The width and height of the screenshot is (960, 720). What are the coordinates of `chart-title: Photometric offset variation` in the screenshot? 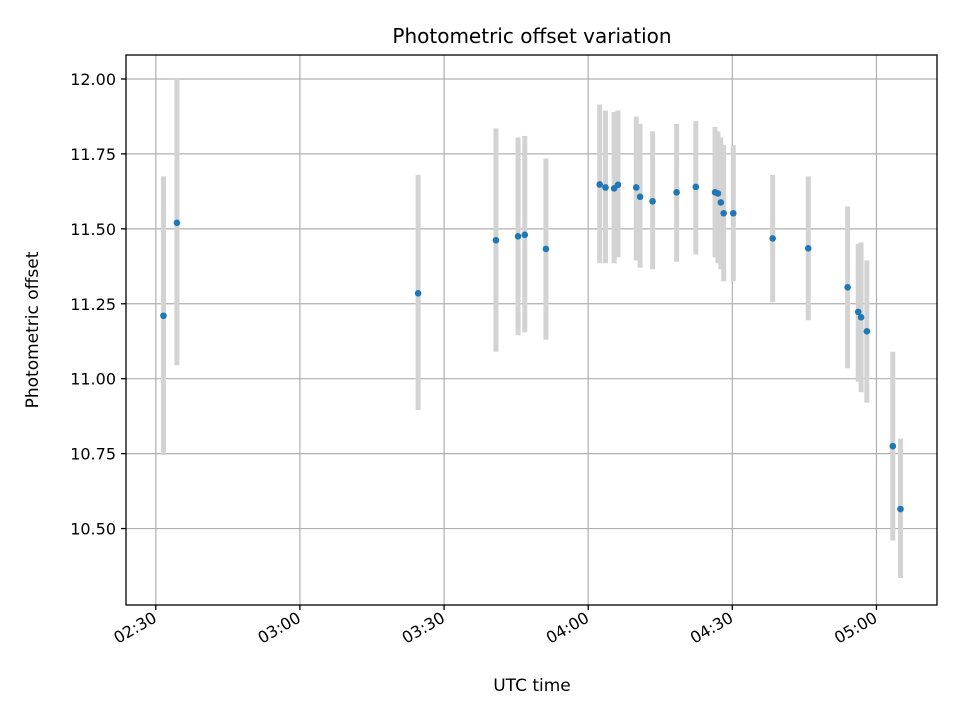 It's located at (531, 36).